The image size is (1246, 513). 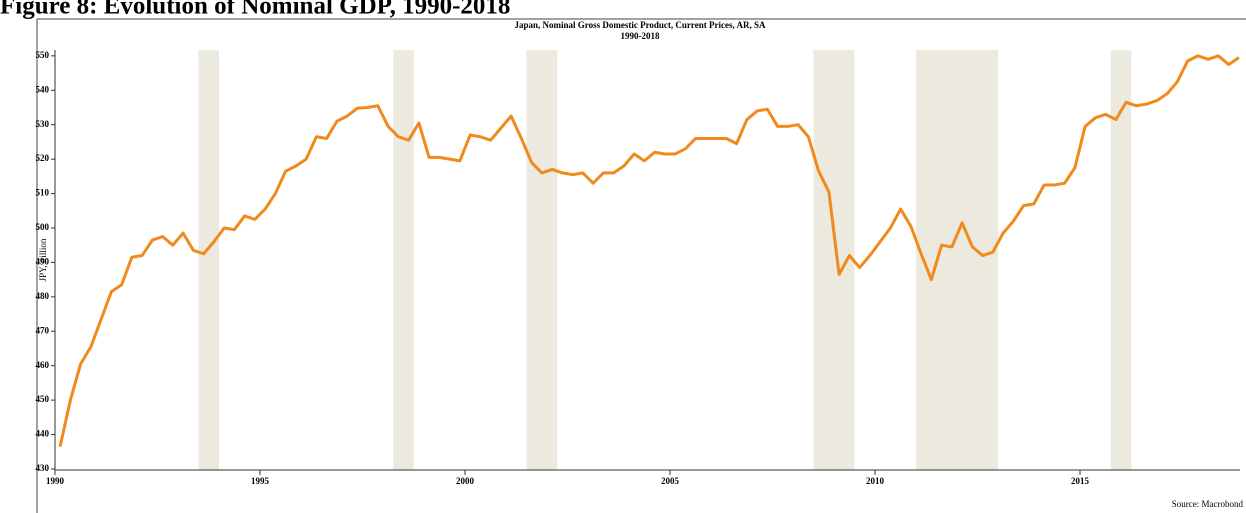 I want to click on y-tick-label: 450, so click(x=43, y=399).